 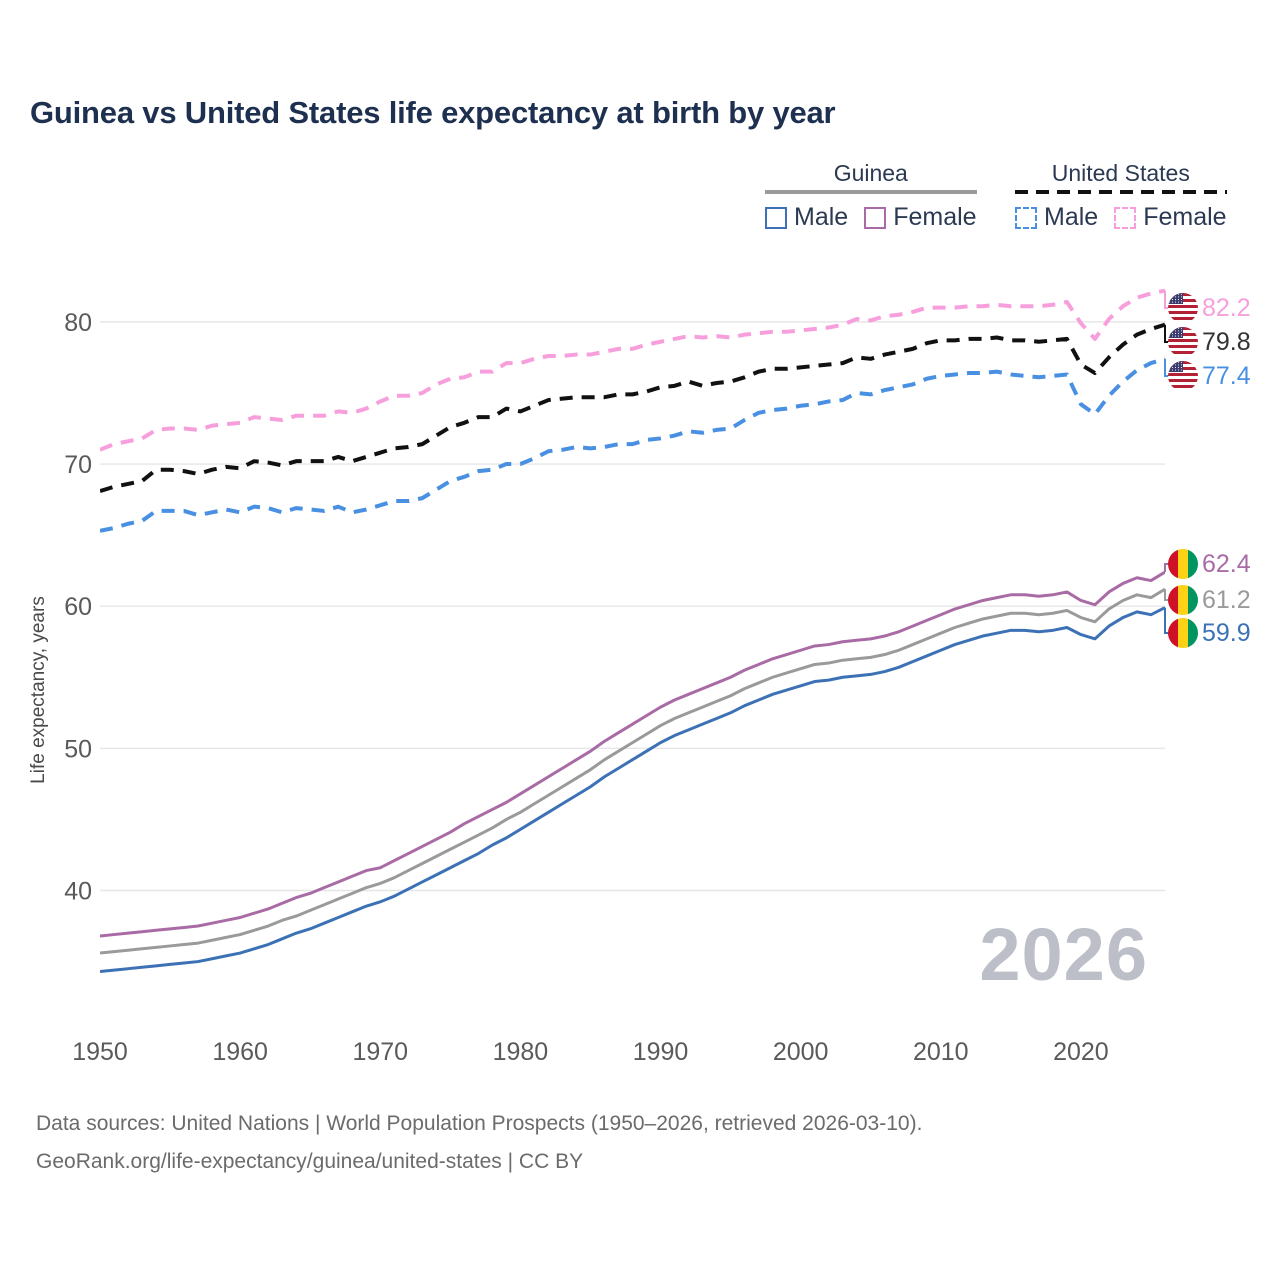 What do you see at coordinates (1081, 1052) in the screenshot?
I see `x-tick-label: 2020` at bounding box center [1081, 1052].